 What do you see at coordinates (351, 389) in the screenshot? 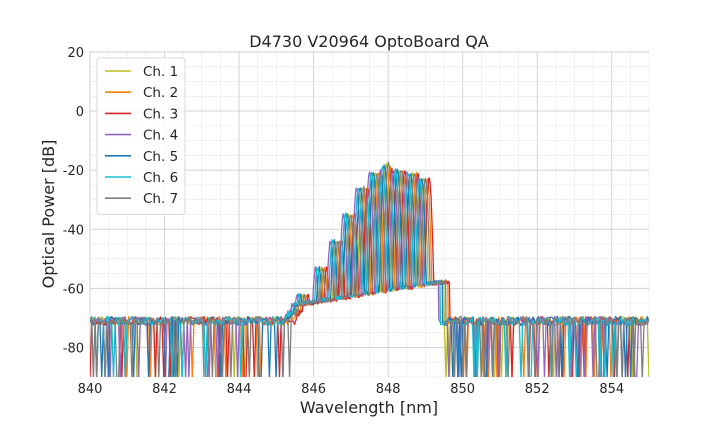
I see `x-axis-ticks: 840 842 844 846 848 850 852 854` at bounding box center [351, 389].